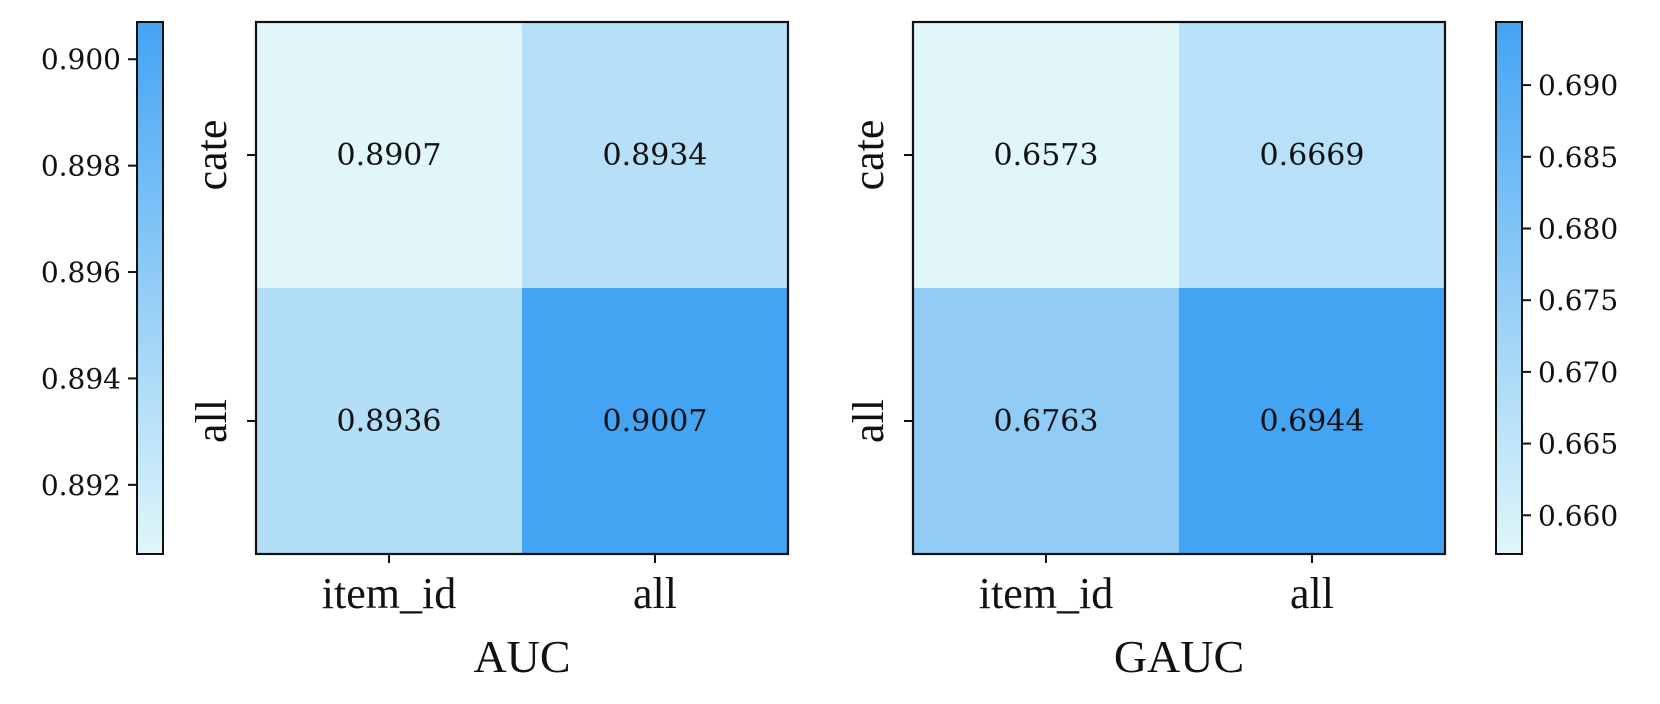 The height and width of the screenshot is (704, 1660). What do you see at coordinates (1578, 228) in the screenshot?
I see `colorbar-tick-label: 0.680` at bounding box center [1578, 228].